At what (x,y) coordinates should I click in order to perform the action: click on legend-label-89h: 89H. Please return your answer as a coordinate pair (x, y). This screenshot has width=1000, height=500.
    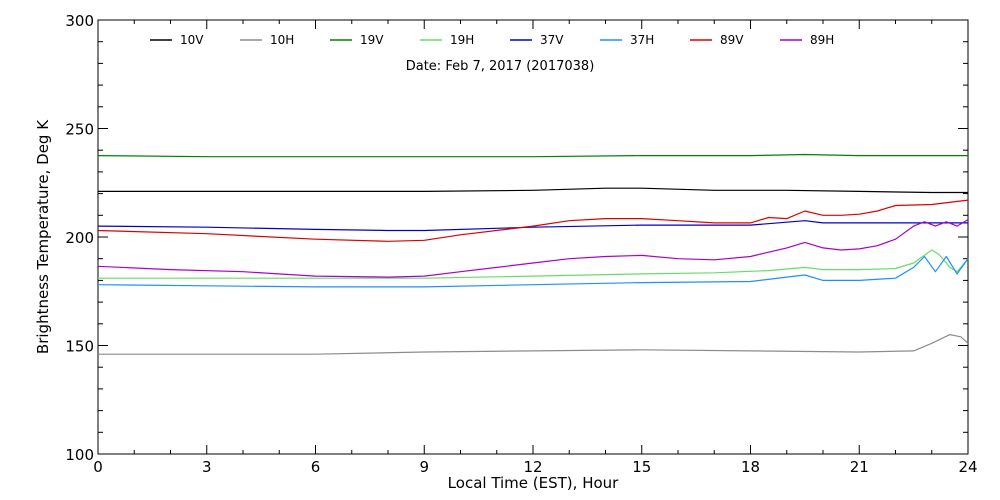
    Looking at the image, I should click on (822, 40).